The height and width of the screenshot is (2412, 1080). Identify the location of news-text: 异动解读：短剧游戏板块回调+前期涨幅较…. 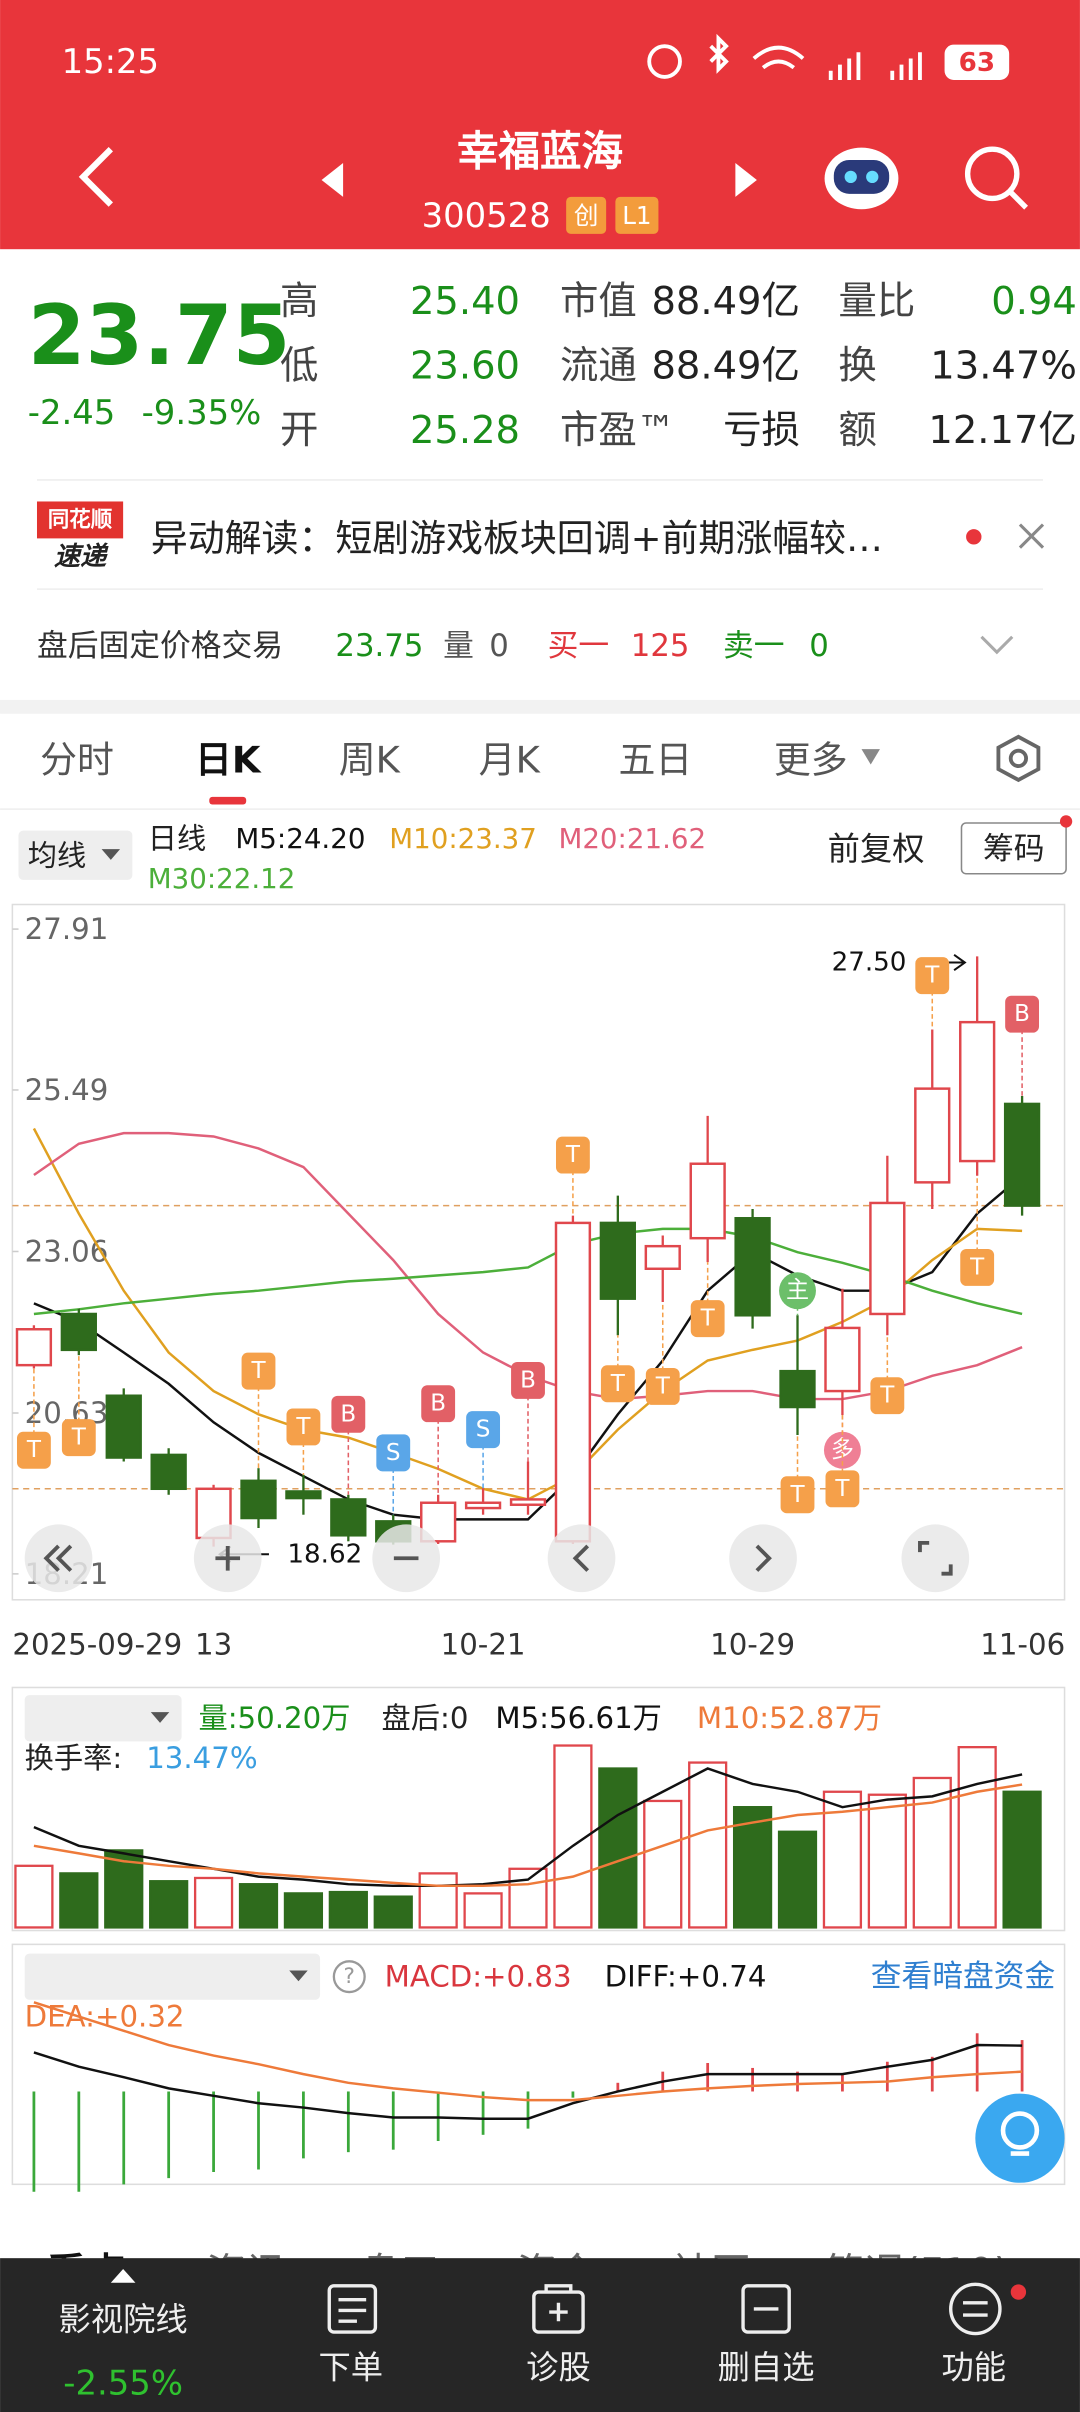
(517, 538).